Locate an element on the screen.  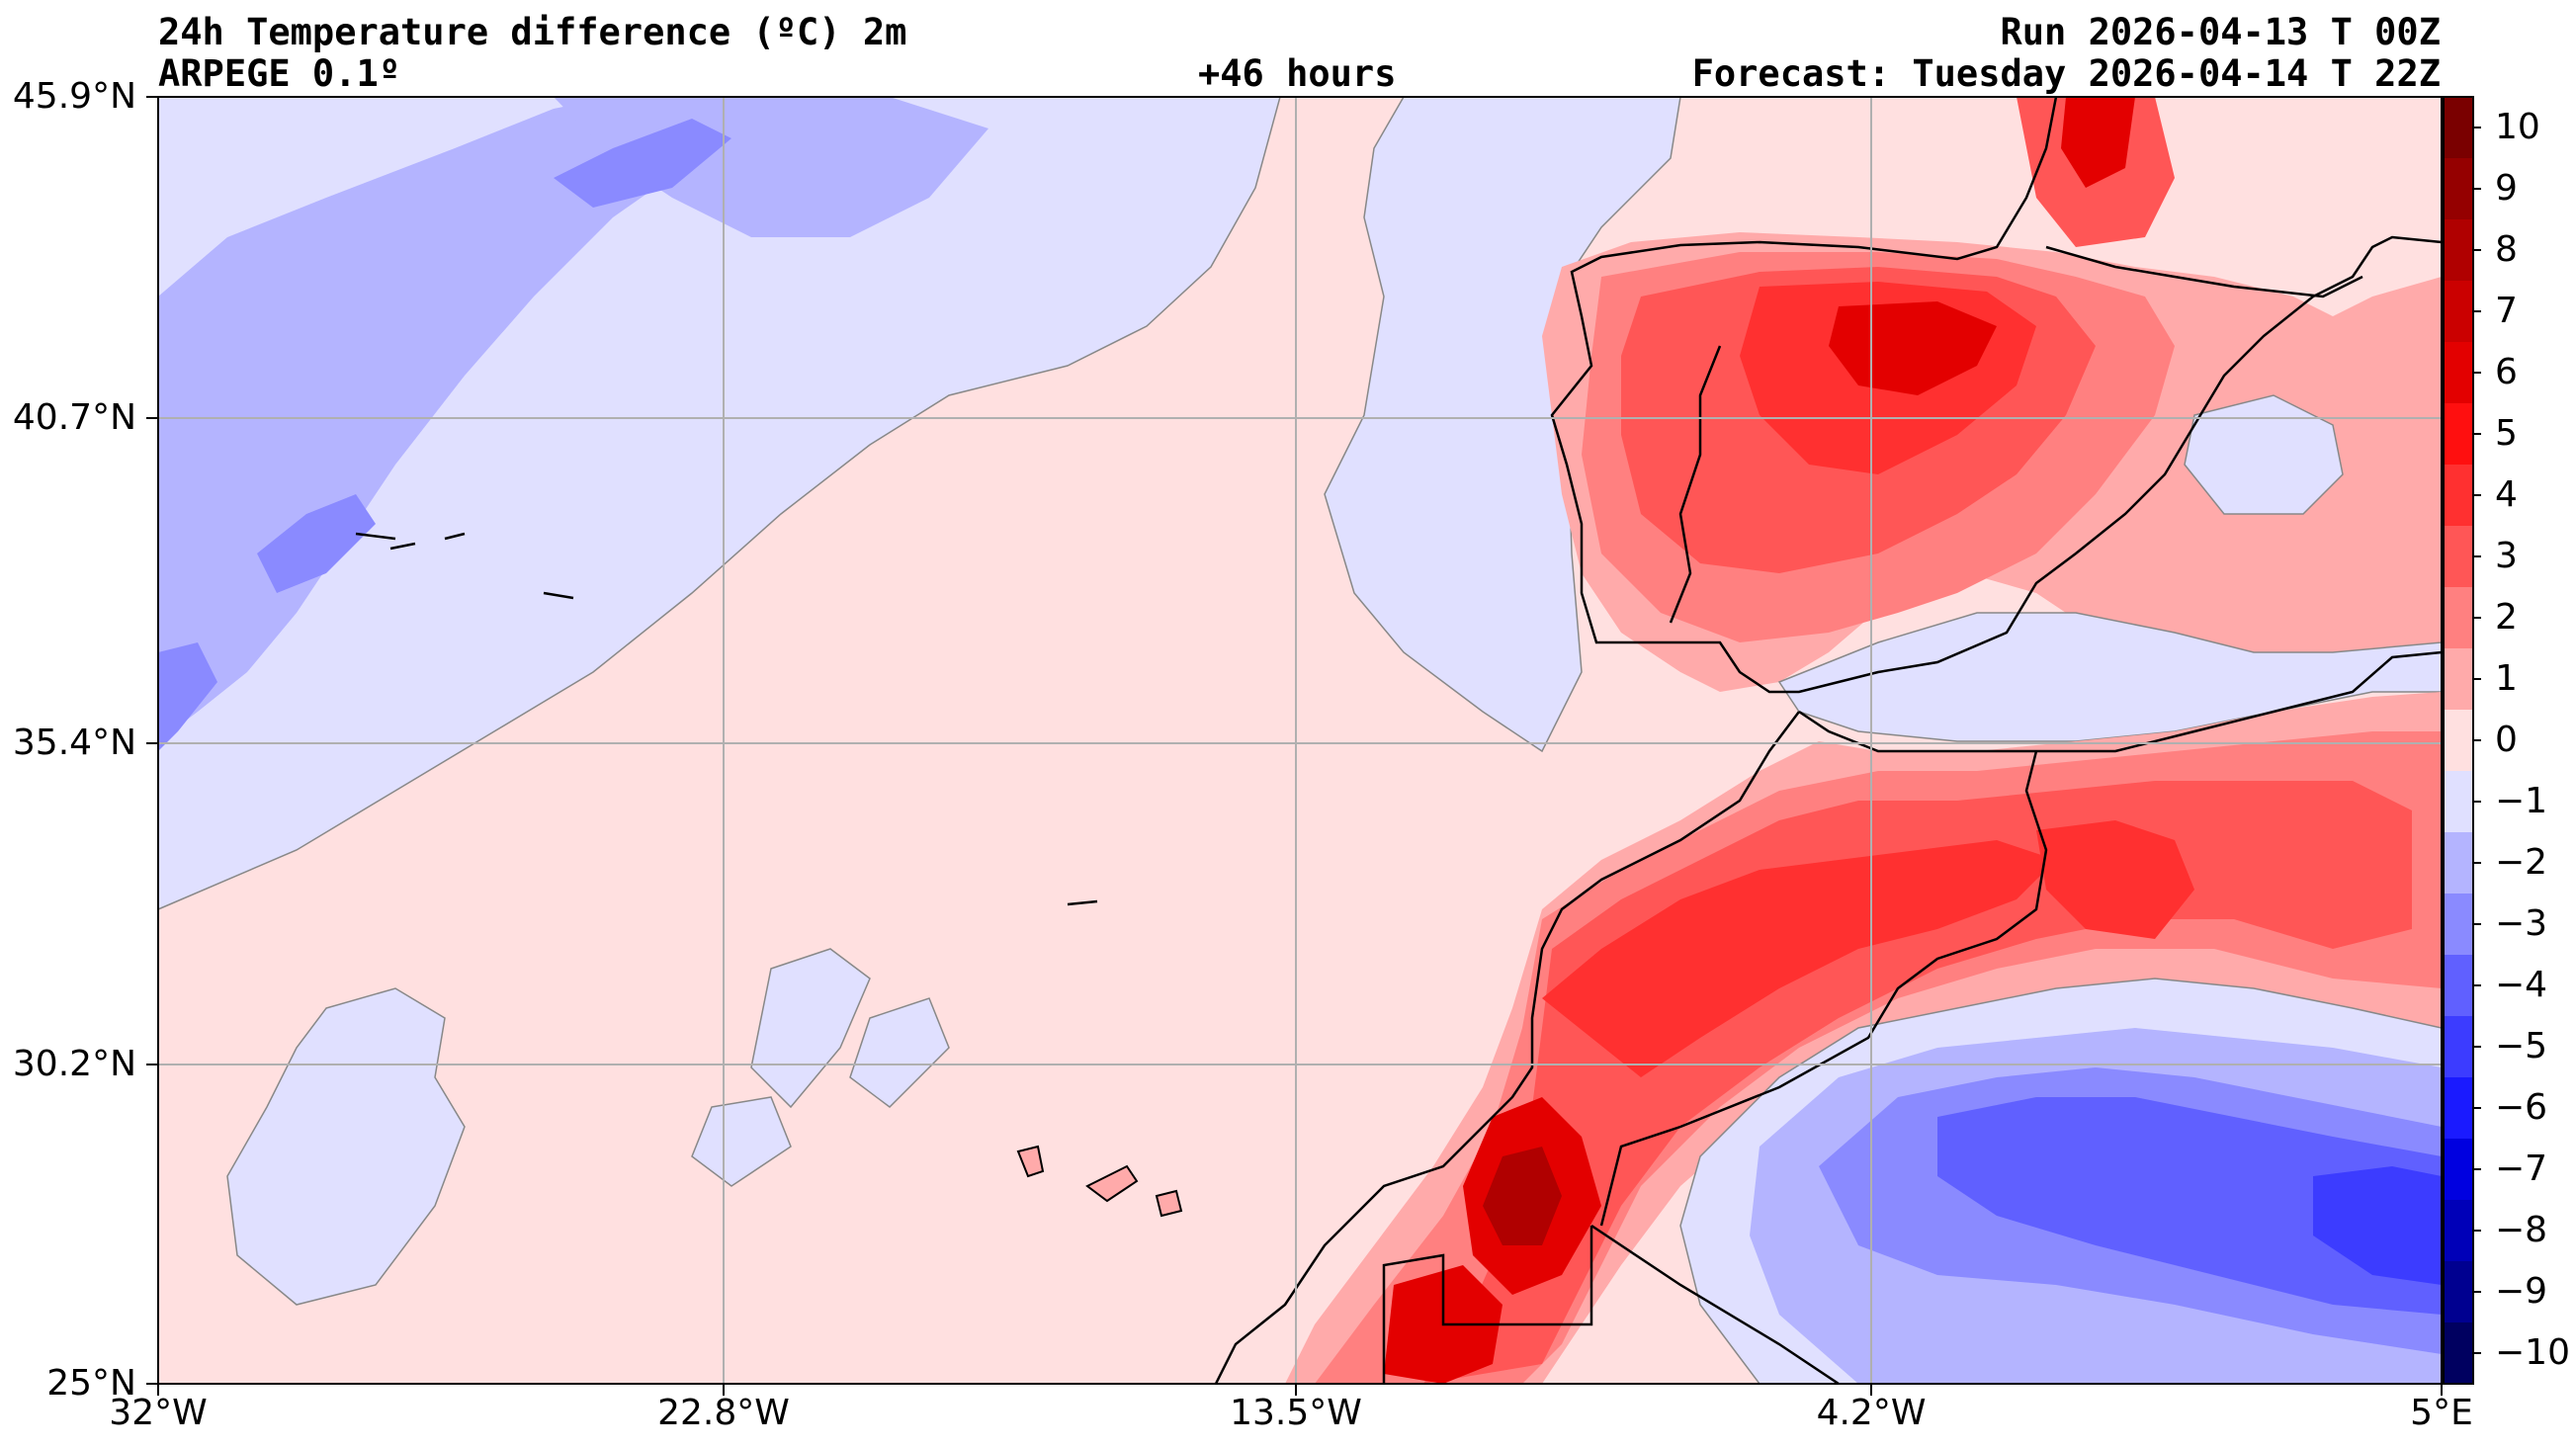
cool-region-biscay is located at coordinates (1502, 425).